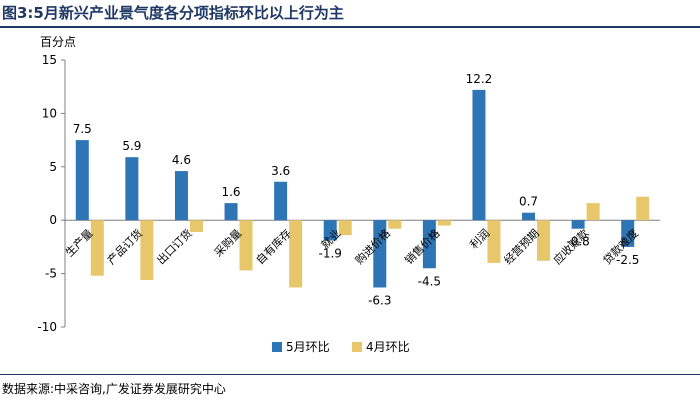  What do you see at coordinates (521, 246) in the screenshot?
I see `category-label: 经营预期` at bounding box center [521, 246].